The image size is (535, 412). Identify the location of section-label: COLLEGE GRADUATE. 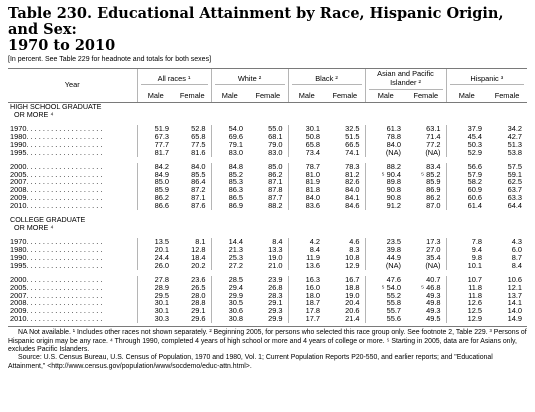
(267, 220).